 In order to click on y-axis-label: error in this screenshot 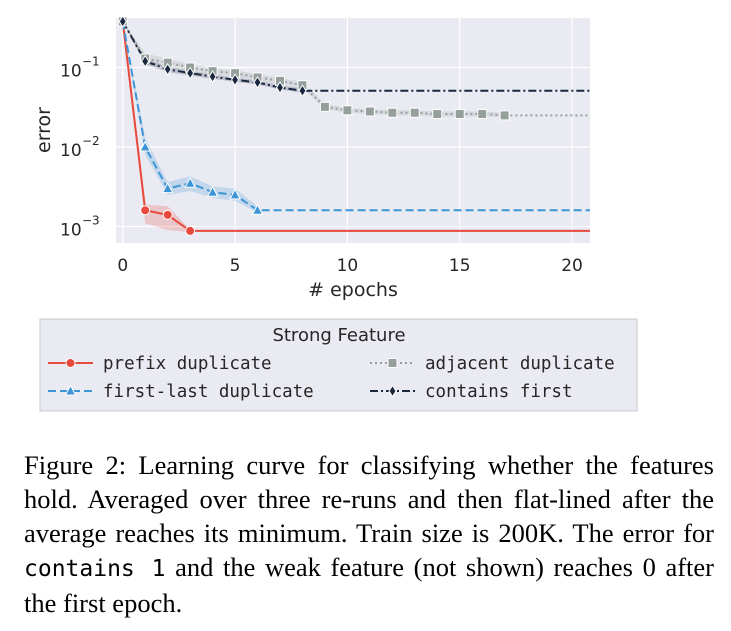, I will do `click(44, 130)`.